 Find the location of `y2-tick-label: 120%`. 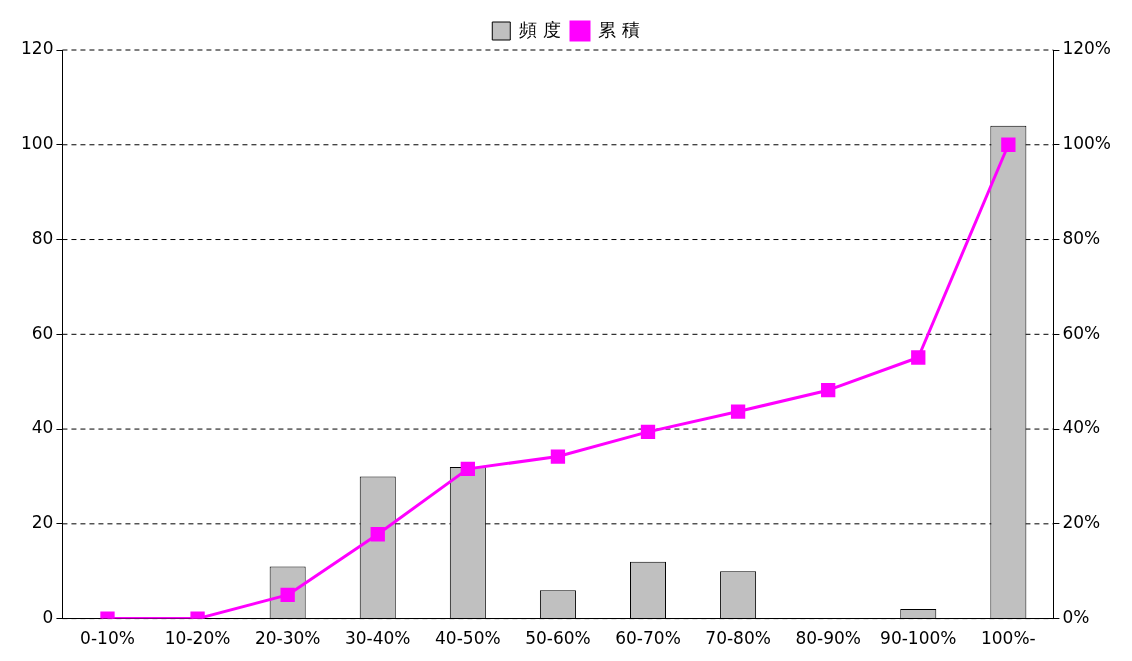

y2-tick-label: 120% is located at coordinates (1087, 48).